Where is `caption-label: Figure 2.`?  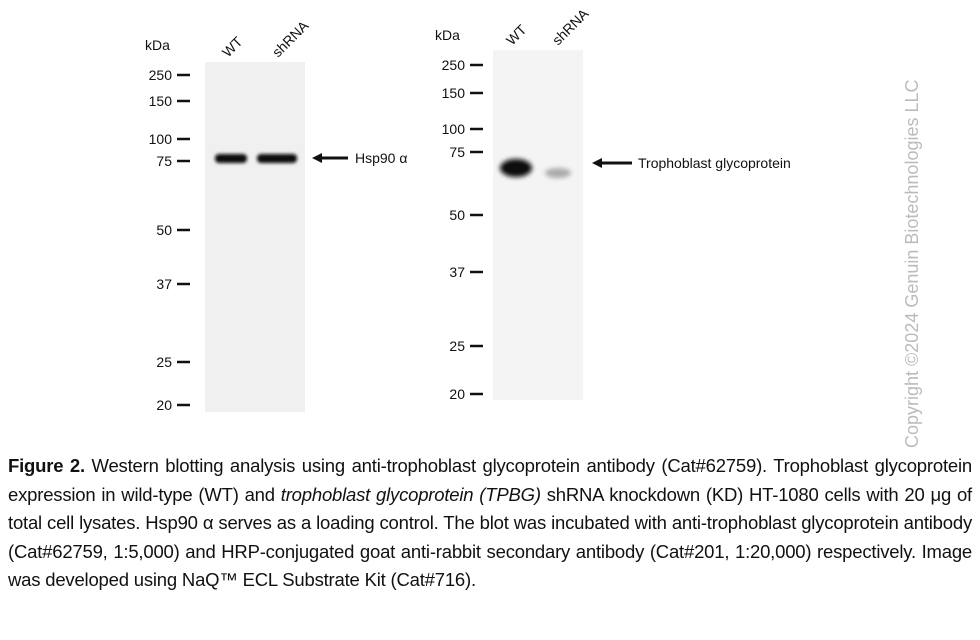 caption-label: Figure 2. is located at coordinates (46, 465).